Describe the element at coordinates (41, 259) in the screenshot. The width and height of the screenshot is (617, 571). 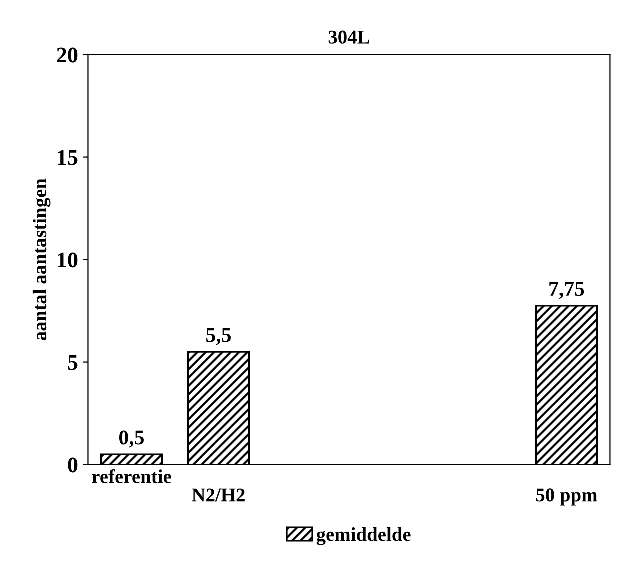
I see `y-axis-title: aantal aantastingen` at that location.